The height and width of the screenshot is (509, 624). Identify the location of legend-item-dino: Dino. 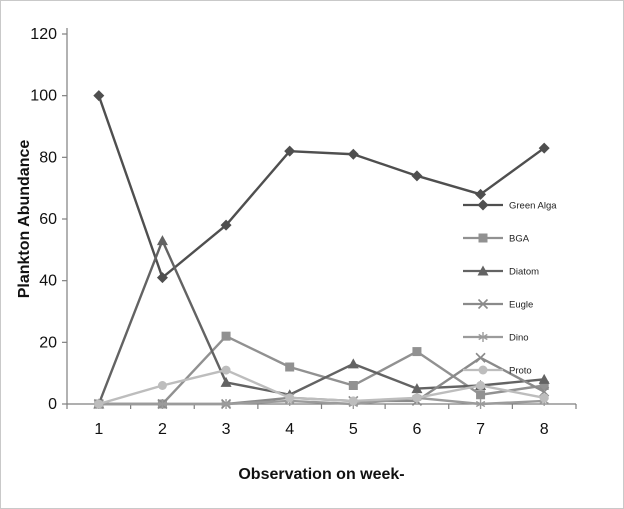
(496, 338).